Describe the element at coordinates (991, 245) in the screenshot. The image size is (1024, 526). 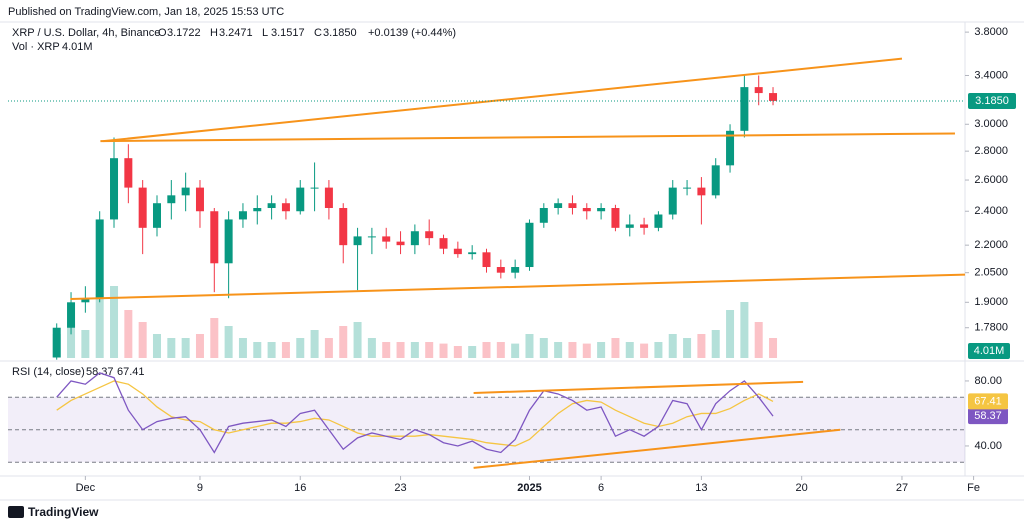
I see `y-tick-label: 2.2000` at that location.